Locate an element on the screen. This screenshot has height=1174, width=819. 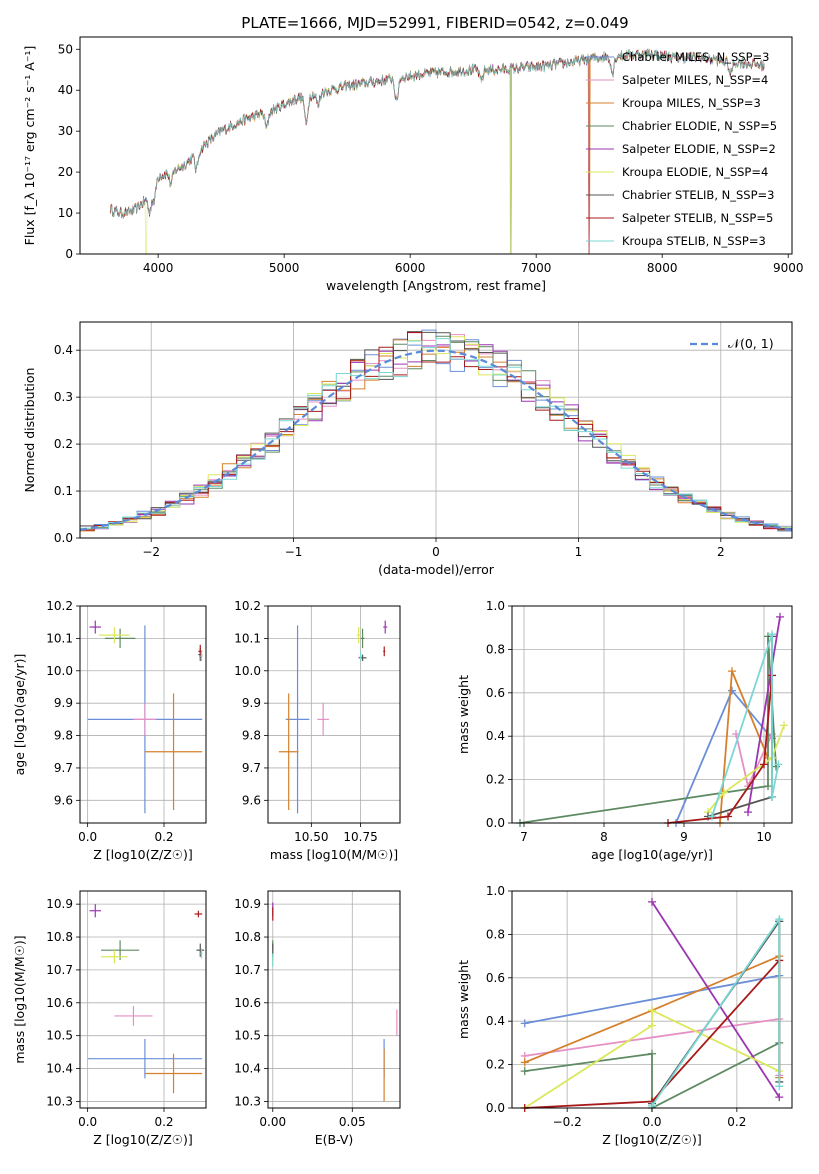
x-tick-label: 8 is located at coordinates (604, 837).